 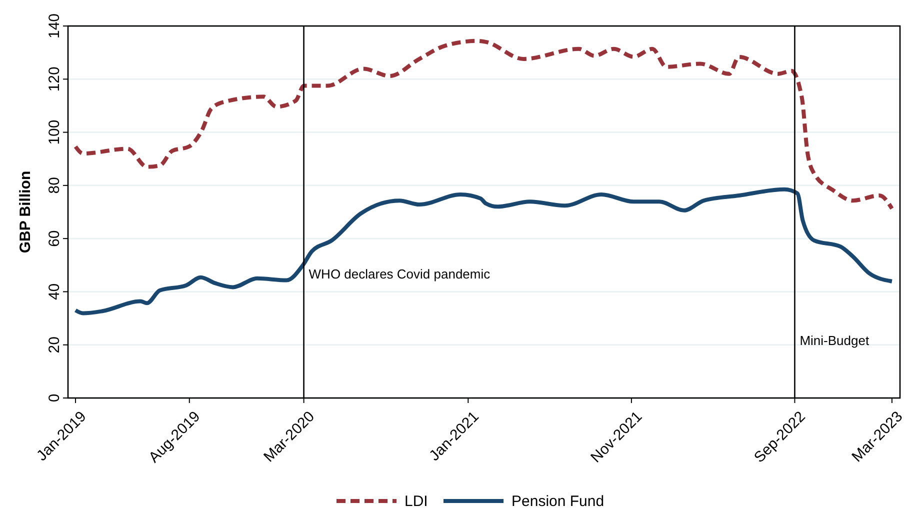 I want to click on y-tick-label: 40, so click(x=54, y=291).